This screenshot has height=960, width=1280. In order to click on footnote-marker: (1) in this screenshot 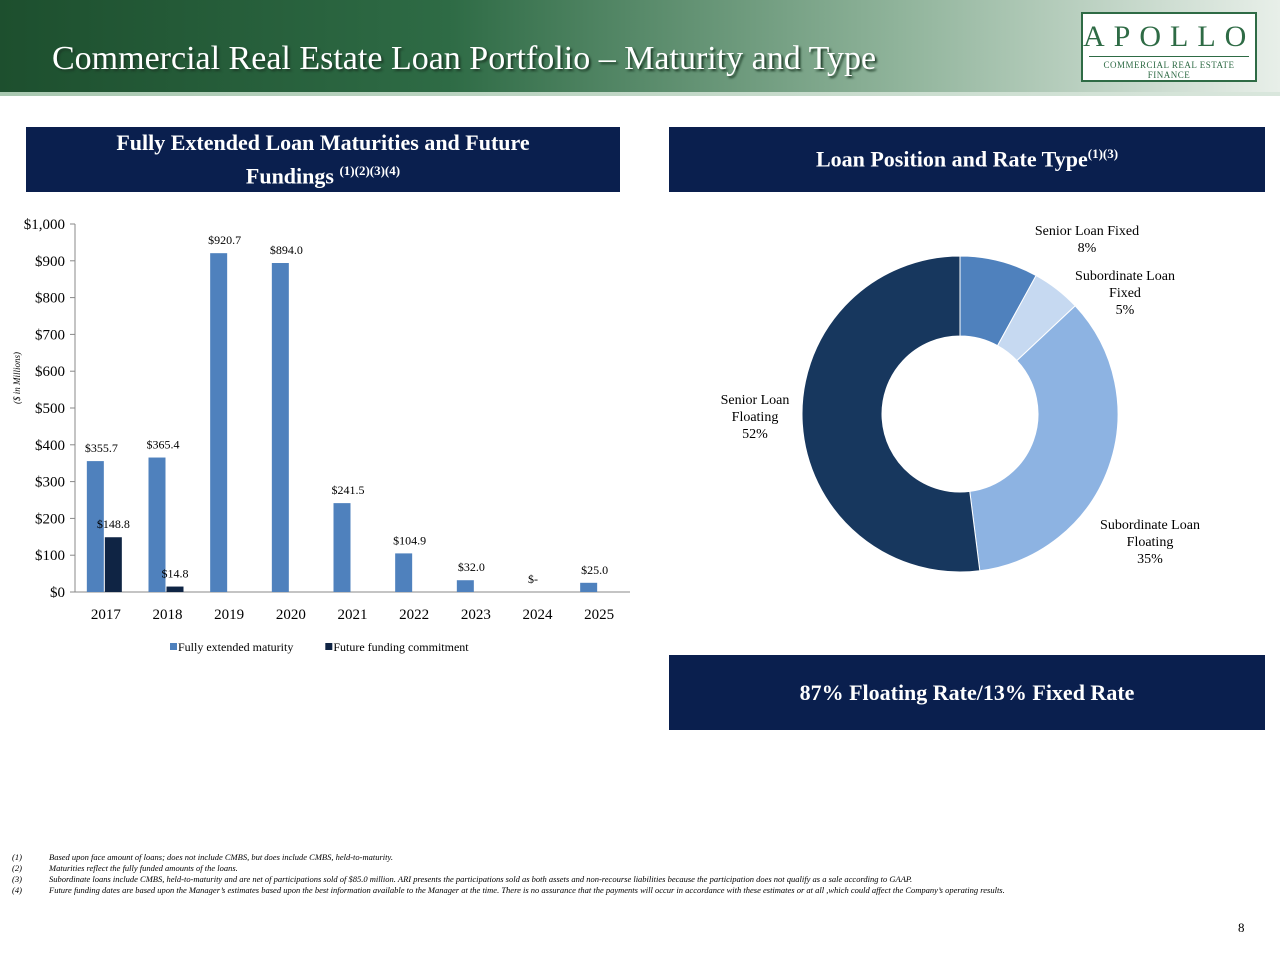, I will do `click(17, 857)`.